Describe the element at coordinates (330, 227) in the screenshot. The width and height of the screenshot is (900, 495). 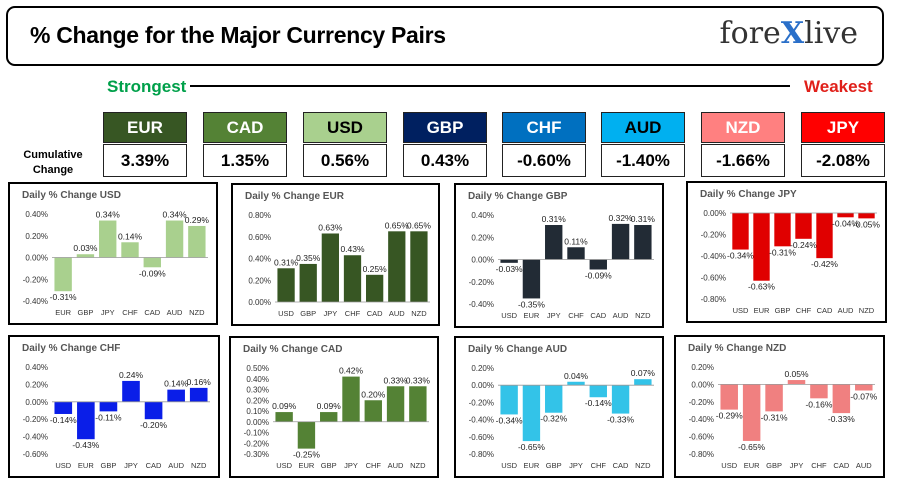
I see `data-label: 0.63%` at that location.